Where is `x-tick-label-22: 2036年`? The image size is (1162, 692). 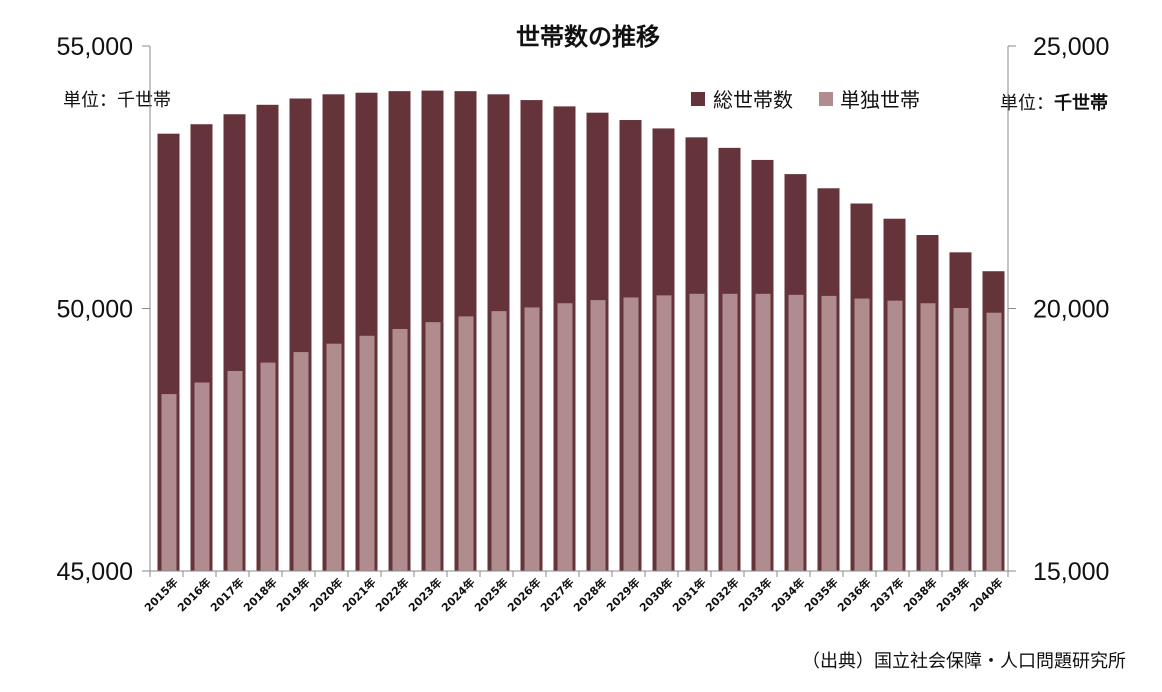
x-tick-label-22: 2036年 is located at coordinates (853, 594).